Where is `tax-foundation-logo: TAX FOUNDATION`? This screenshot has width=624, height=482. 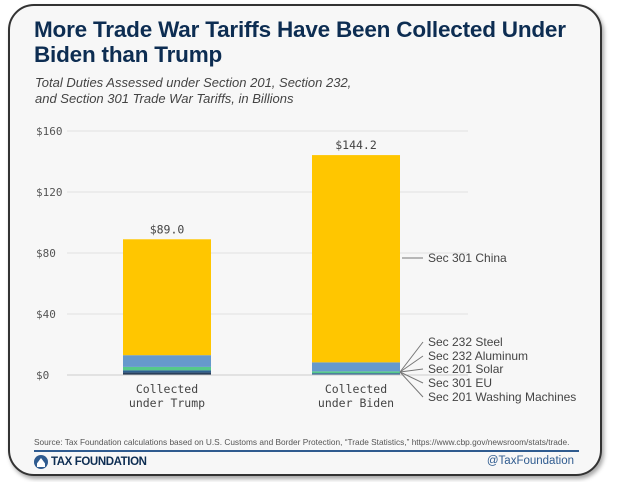 tax-foundation-logo: TAX FOUNDATION is located at coordinates (90, 462).